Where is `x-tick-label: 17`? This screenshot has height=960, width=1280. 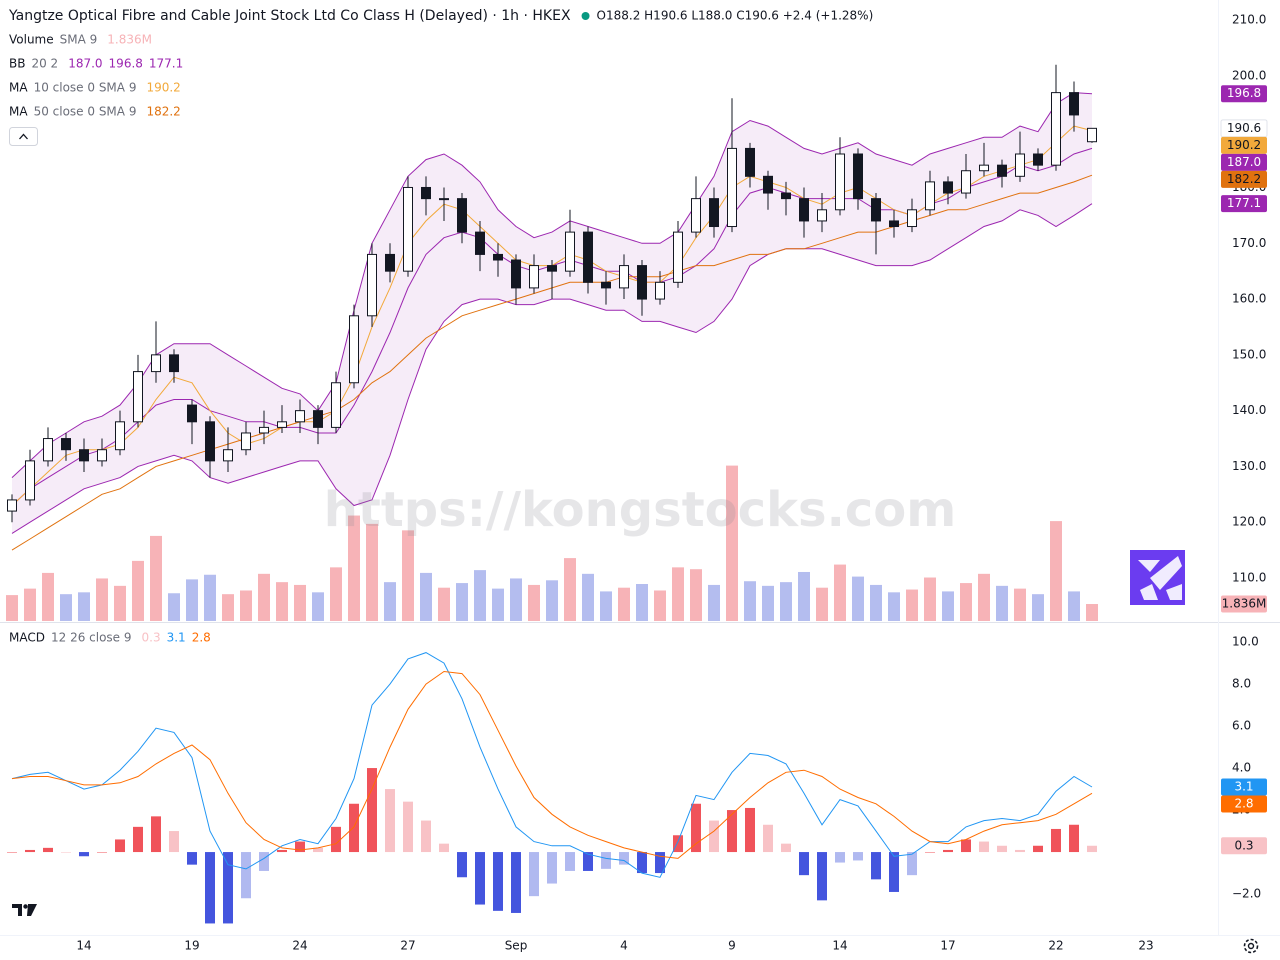
x-tick-label: 17 is located at coordinates (947, 946).